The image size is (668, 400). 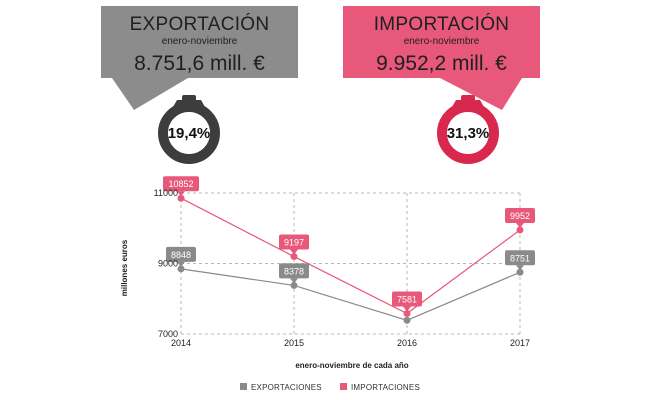 What do you see at coordinates (181, 343) in the screenshot?
I see `x-tick-label: 2014` at bounding box center [181, 343].